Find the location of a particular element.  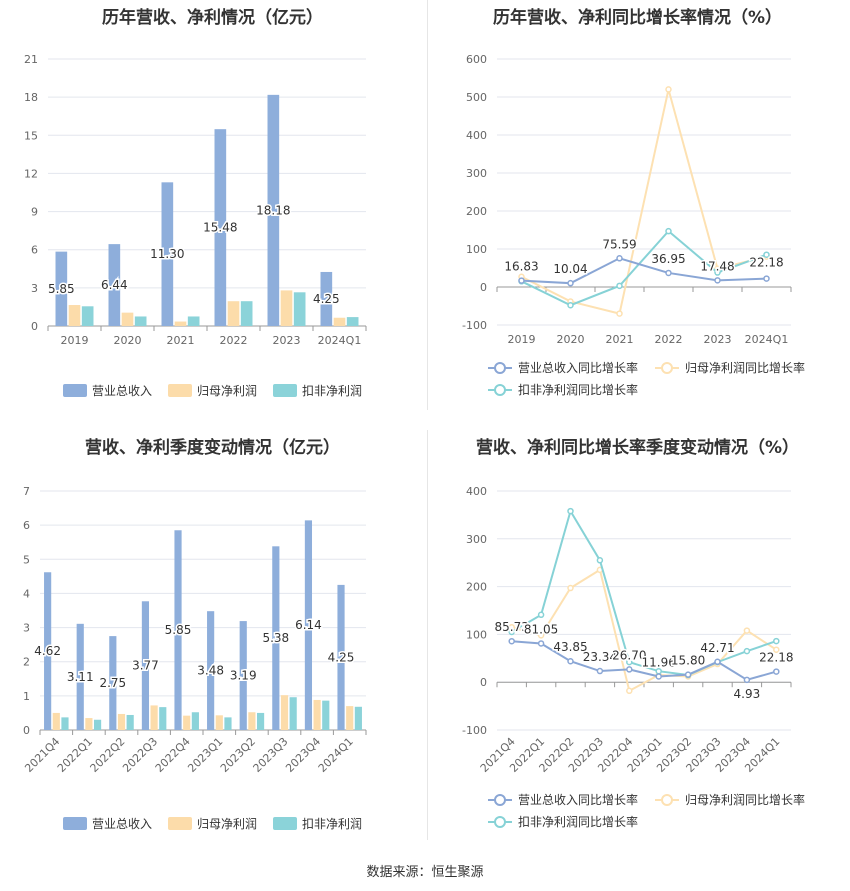

data-label: 36.95 is located at coordinates (668, 259).